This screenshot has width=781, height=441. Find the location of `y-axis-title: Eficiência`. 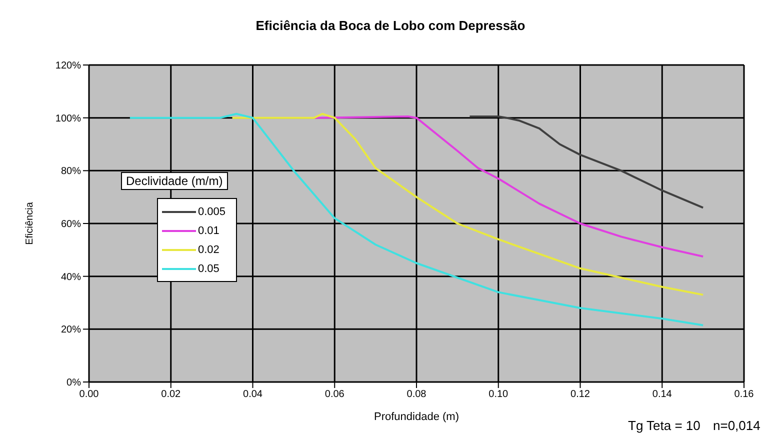

y-axis-title: Eficiência is located at coordinates (30, 223).